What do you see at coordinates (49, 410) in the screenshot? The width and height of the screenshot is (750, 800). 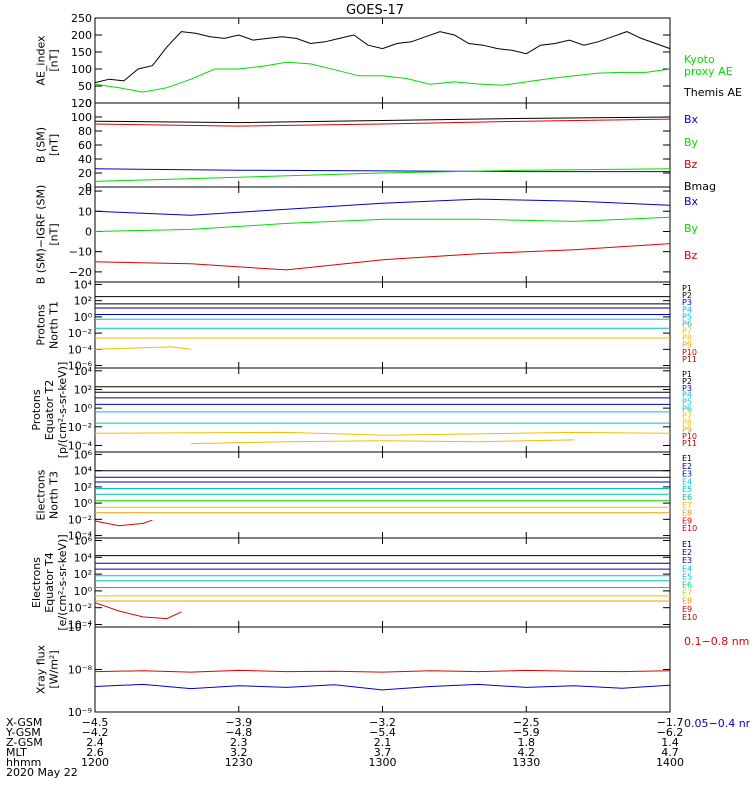 I see `y-axis-label: Equator T2` at bounding box center [49, 410].